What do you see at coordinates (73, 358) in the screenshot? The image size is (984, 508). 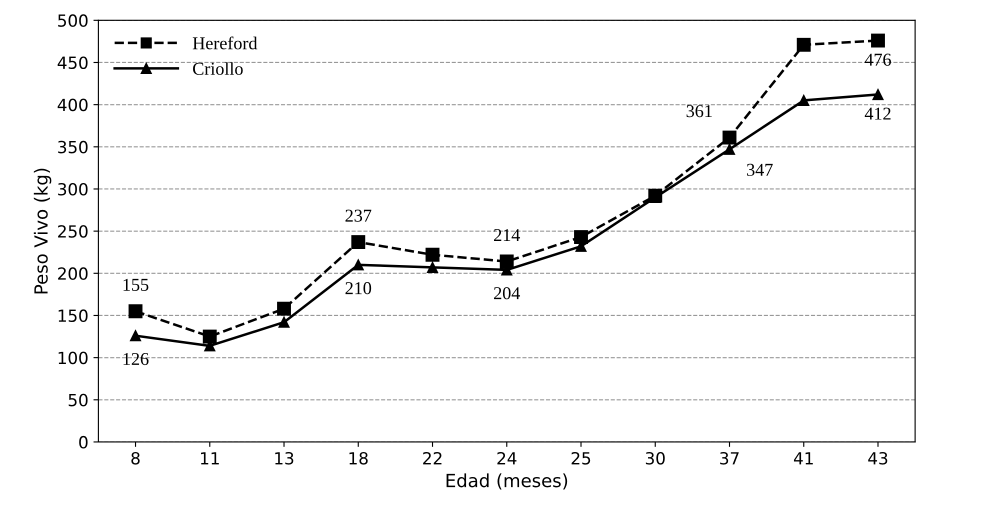 I see `y-tick-label: 100` at bounding box center [73, 358].